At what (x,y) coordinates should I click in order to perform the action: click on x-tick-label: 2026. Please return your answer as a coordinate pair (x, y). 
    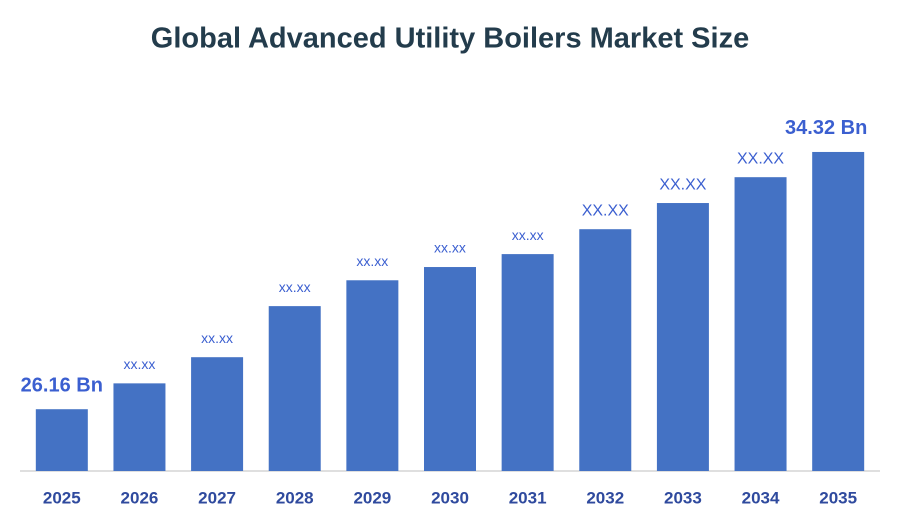
    Looking at the image, I should click on (140, 497).